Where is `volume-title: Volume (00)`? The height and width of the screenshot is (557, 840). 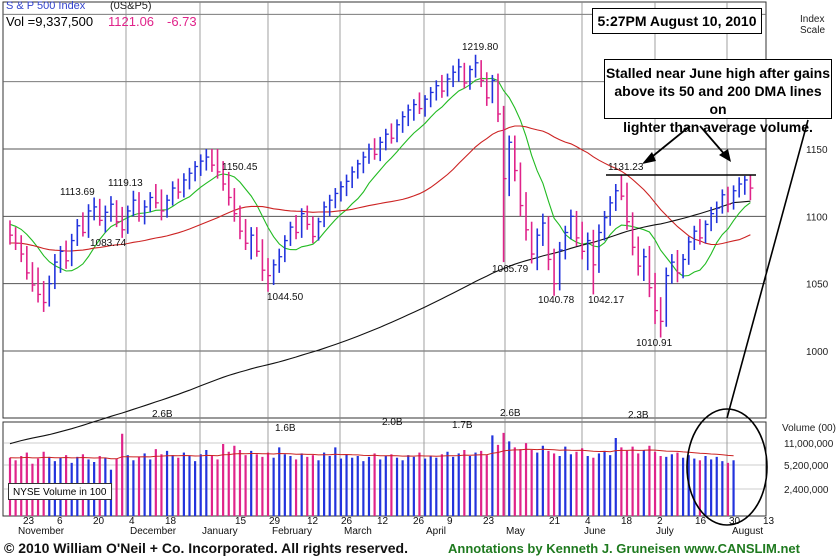
volume-title: Volume (00) is located at coordinates (809, 428).